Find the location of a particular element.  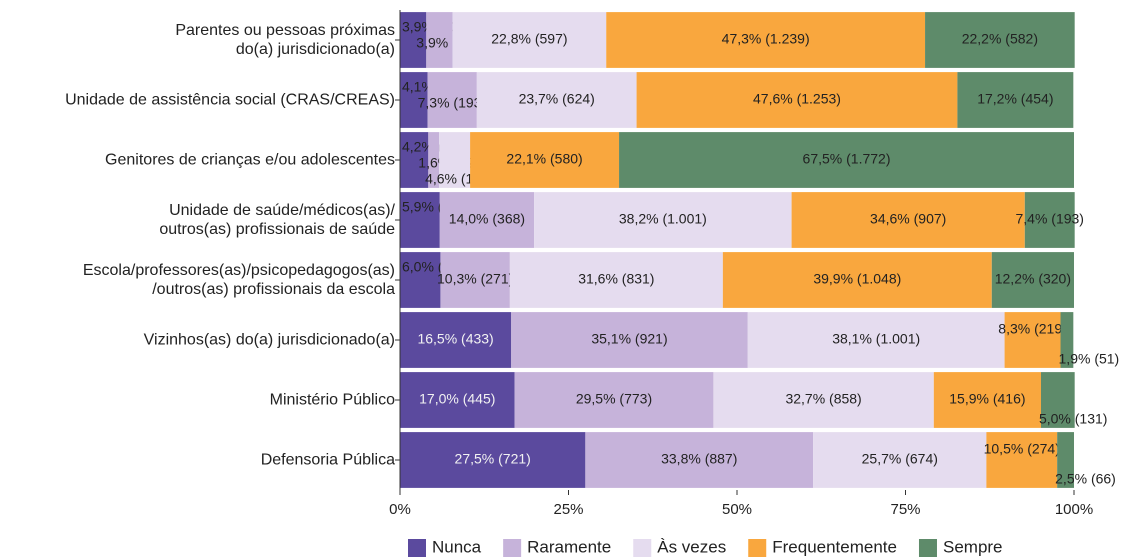

value-label: 15,9% (416) is located at coordinates (987, 399).